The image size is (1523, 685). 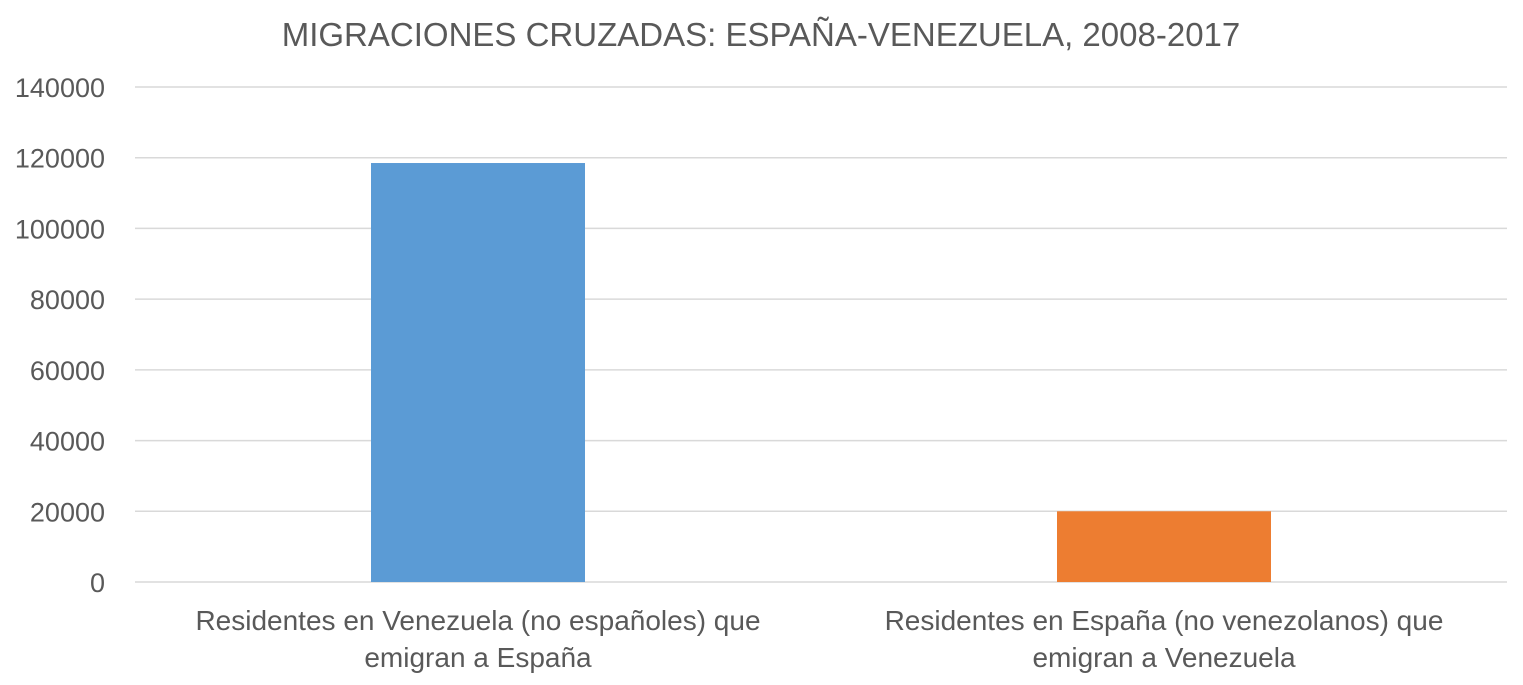 What do you see at coordinates (478, 657) in the screenshot?
I see `x-category-label-1-line-2: emigran a España` at bounding box center [478, 657].